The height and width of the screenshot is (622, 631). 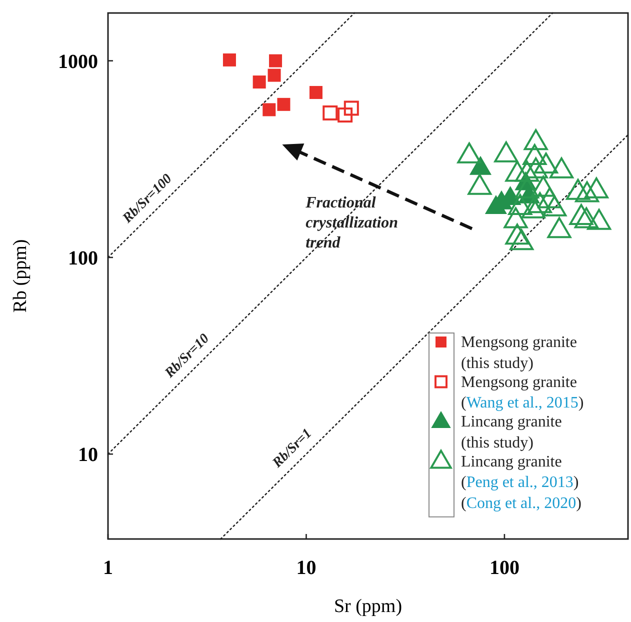 I want to click on legend-label: Mengsong granite (this study), so click(x=519, y=353).